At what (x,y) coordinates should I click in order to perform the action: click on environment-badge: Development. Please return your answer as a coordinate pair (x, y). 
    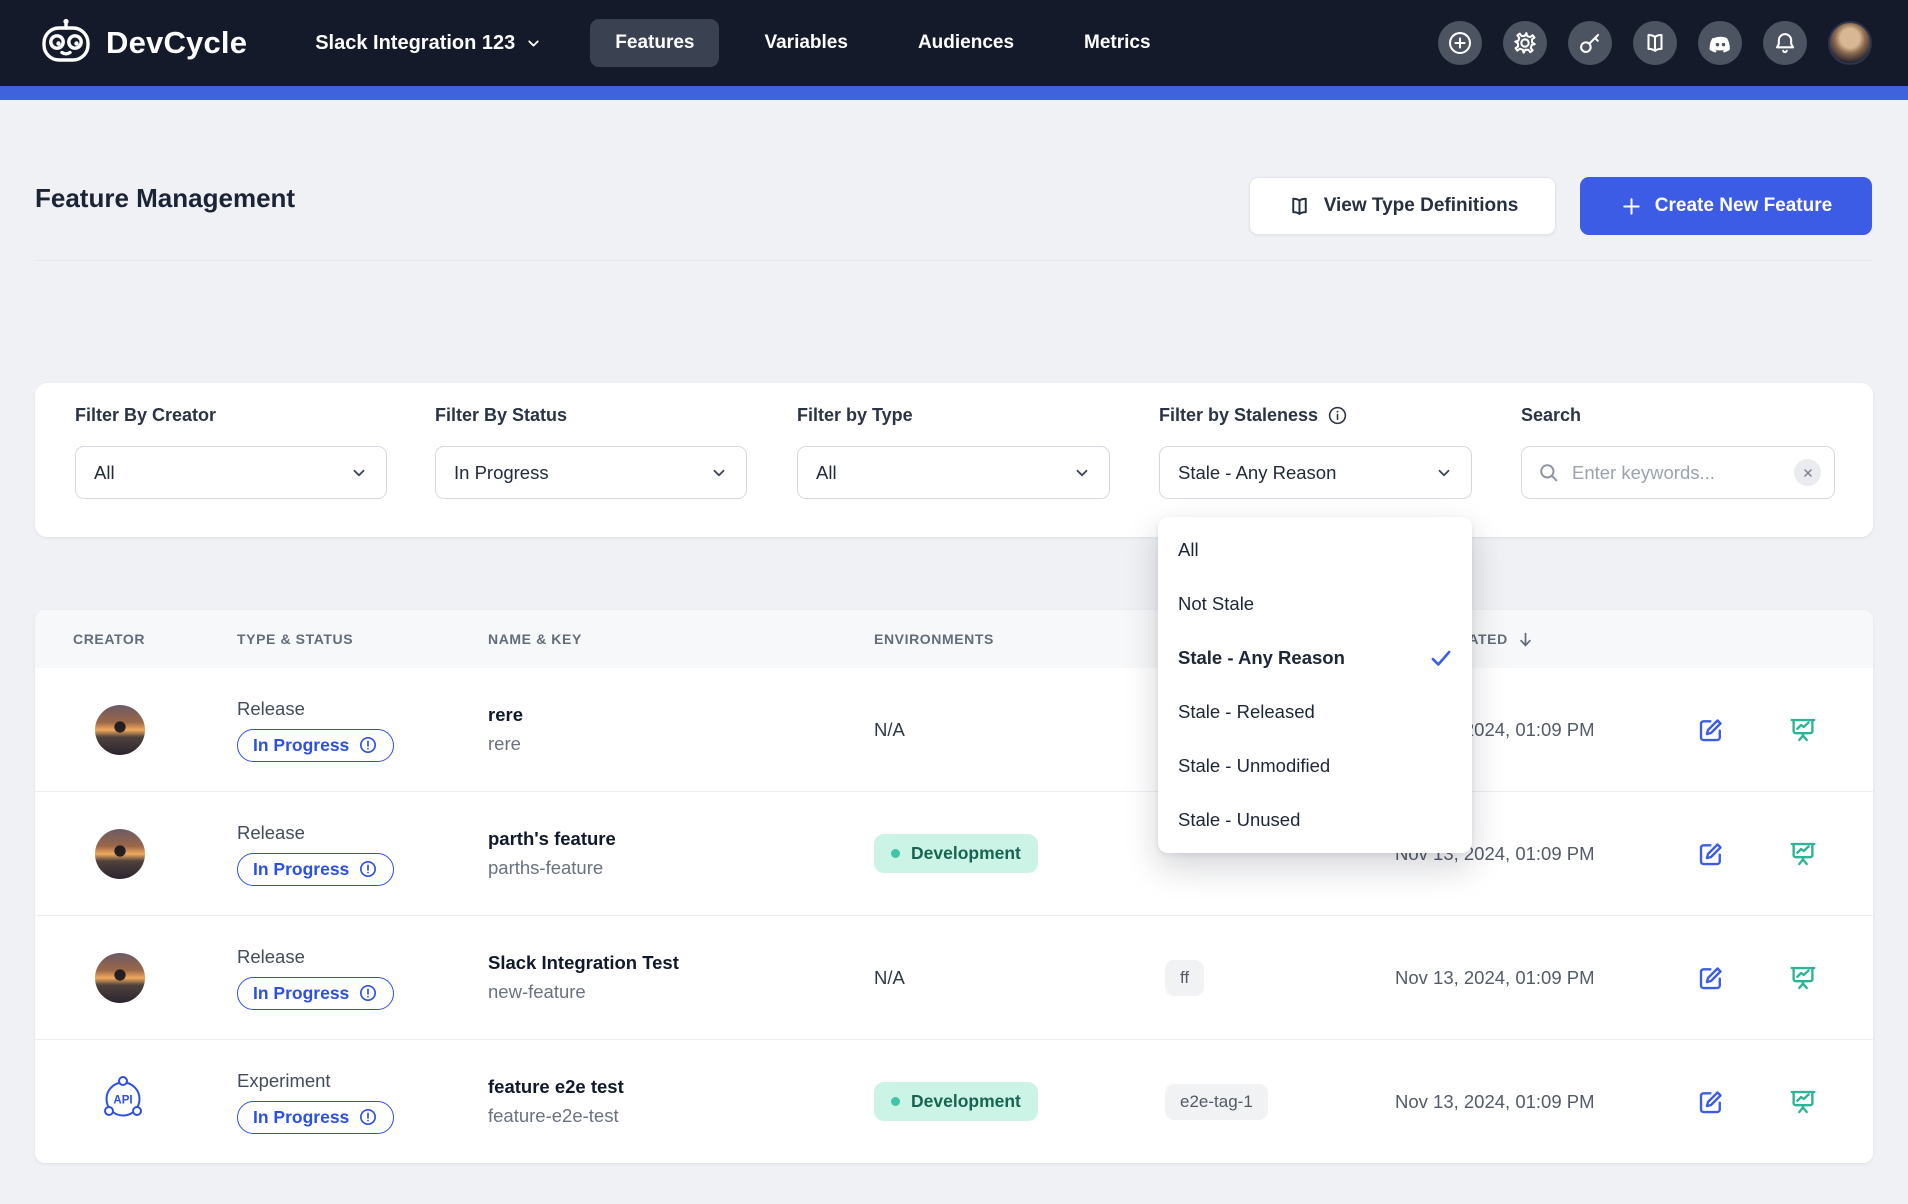
    Looking at the image, I should click on (956, 853).